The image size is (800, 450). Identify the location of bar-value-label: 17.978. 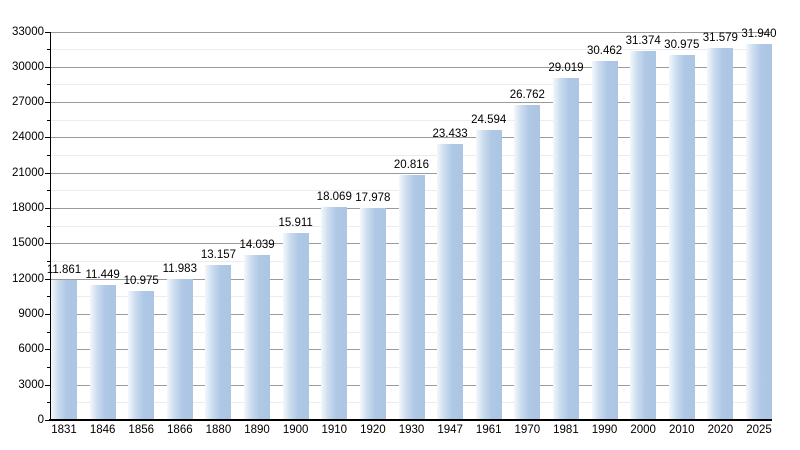
(373, 198).